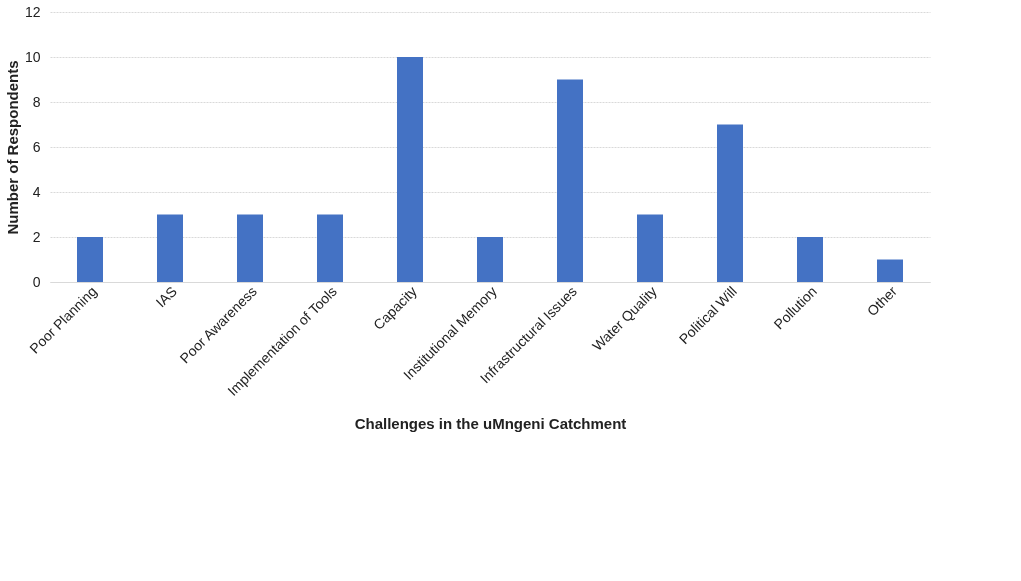 The image size is (1021, 581). What do you see at coordinates (36, 236) in the screenshot?
I see `y-tick-label: 2` at bounding box center [36, 236].